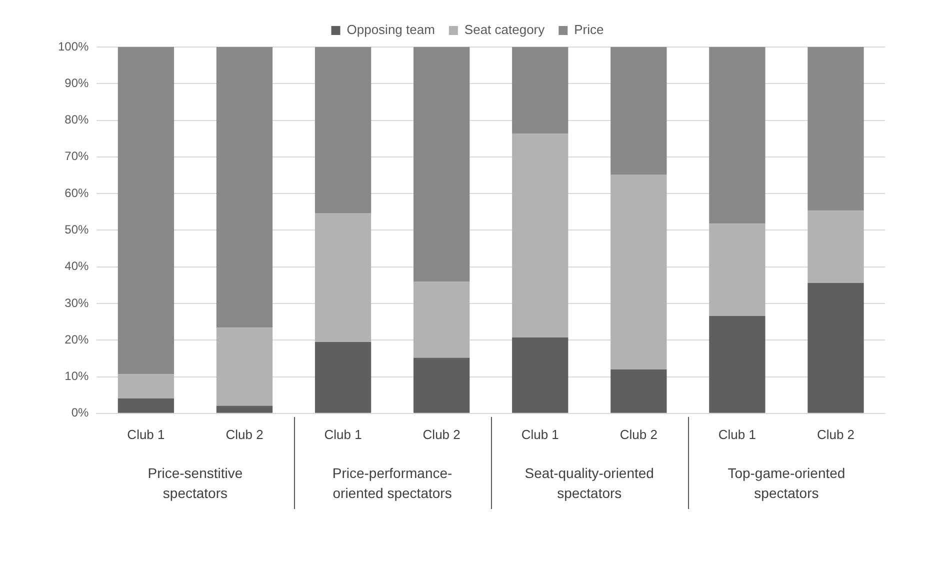 This screenshot has height=562, width=945. I want to click on y-tick-label: 20%, so click(77, 339).